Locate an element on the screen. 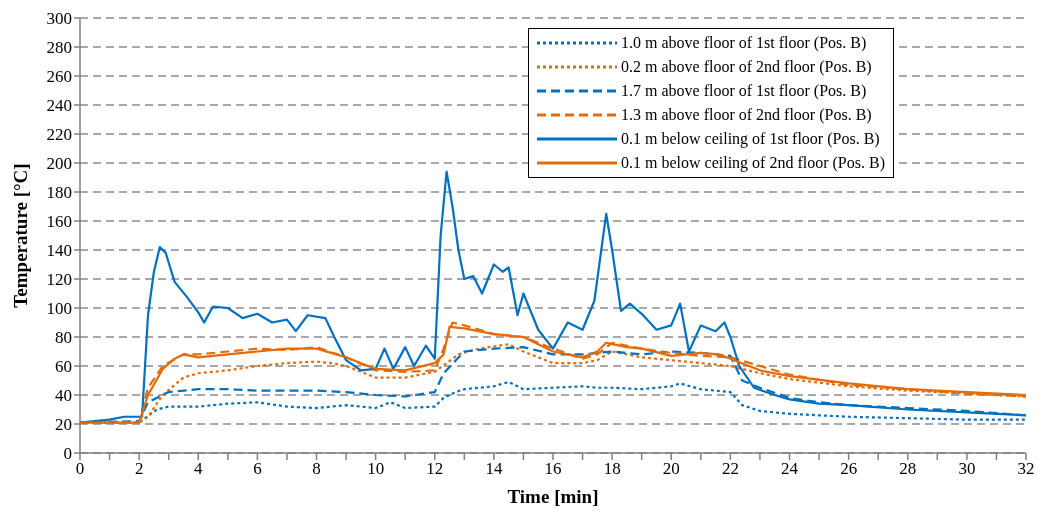  x-tick-label: 22 is located at coordinates (730, 469).